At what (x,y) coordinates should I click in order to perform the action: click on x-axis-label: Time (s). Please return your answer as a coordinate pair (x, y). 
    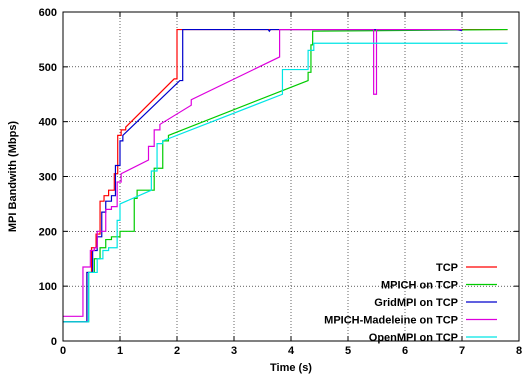
    Looking at the image, I should click on (291, 368).